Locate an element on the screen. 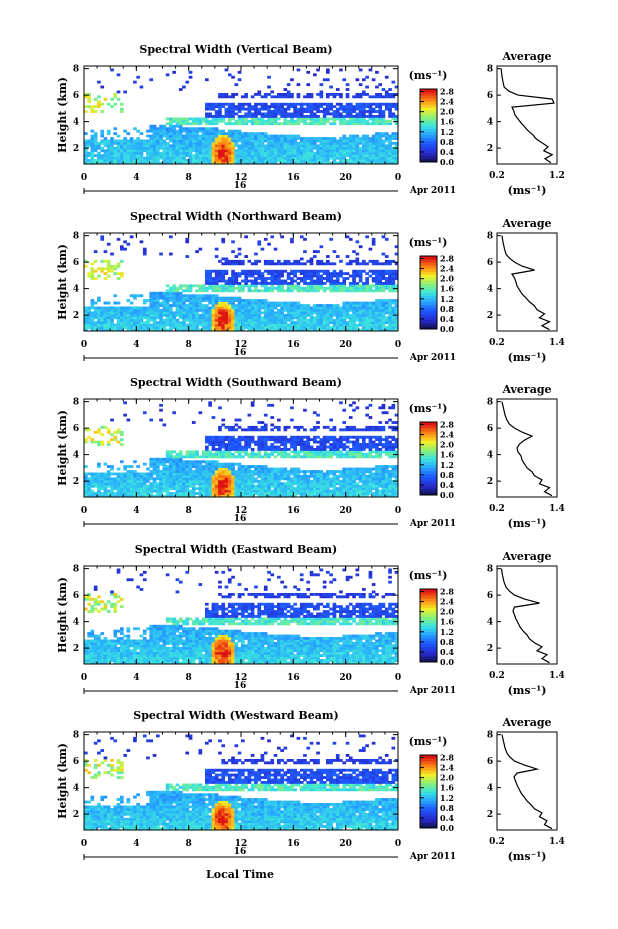 The width and height of the screenshot is (618, 929). heatmap-cells is located at coordinates (241, 283).